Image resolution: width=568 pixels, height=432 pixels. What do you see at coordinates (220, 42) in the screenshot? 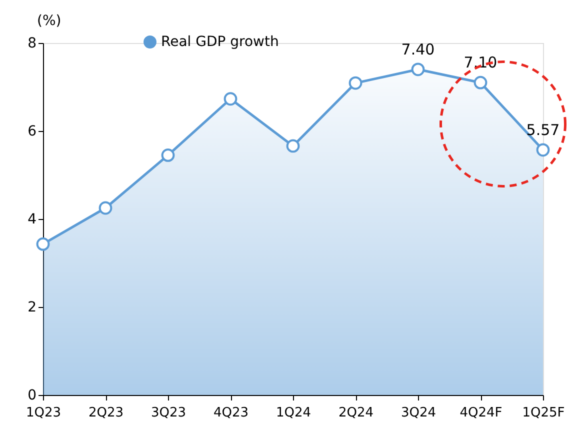
I see `legend-label: Real GDP growth` at bounding box center [220, 42].